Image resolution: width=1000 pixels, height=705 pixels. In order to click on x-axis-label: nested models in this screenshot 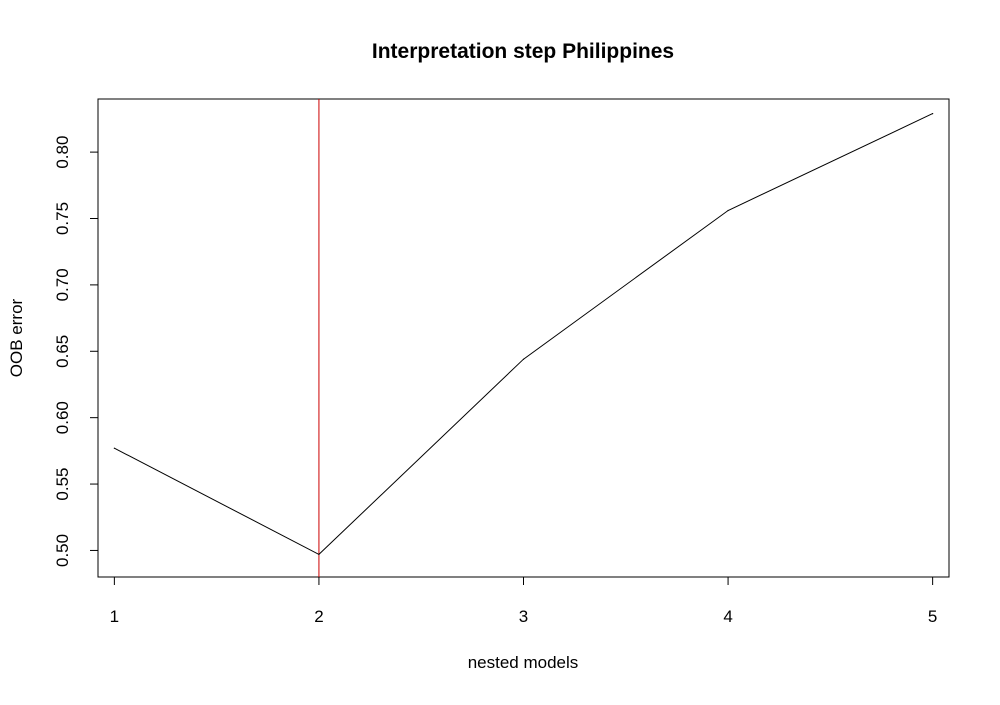, I will do `click(523, 662)`.